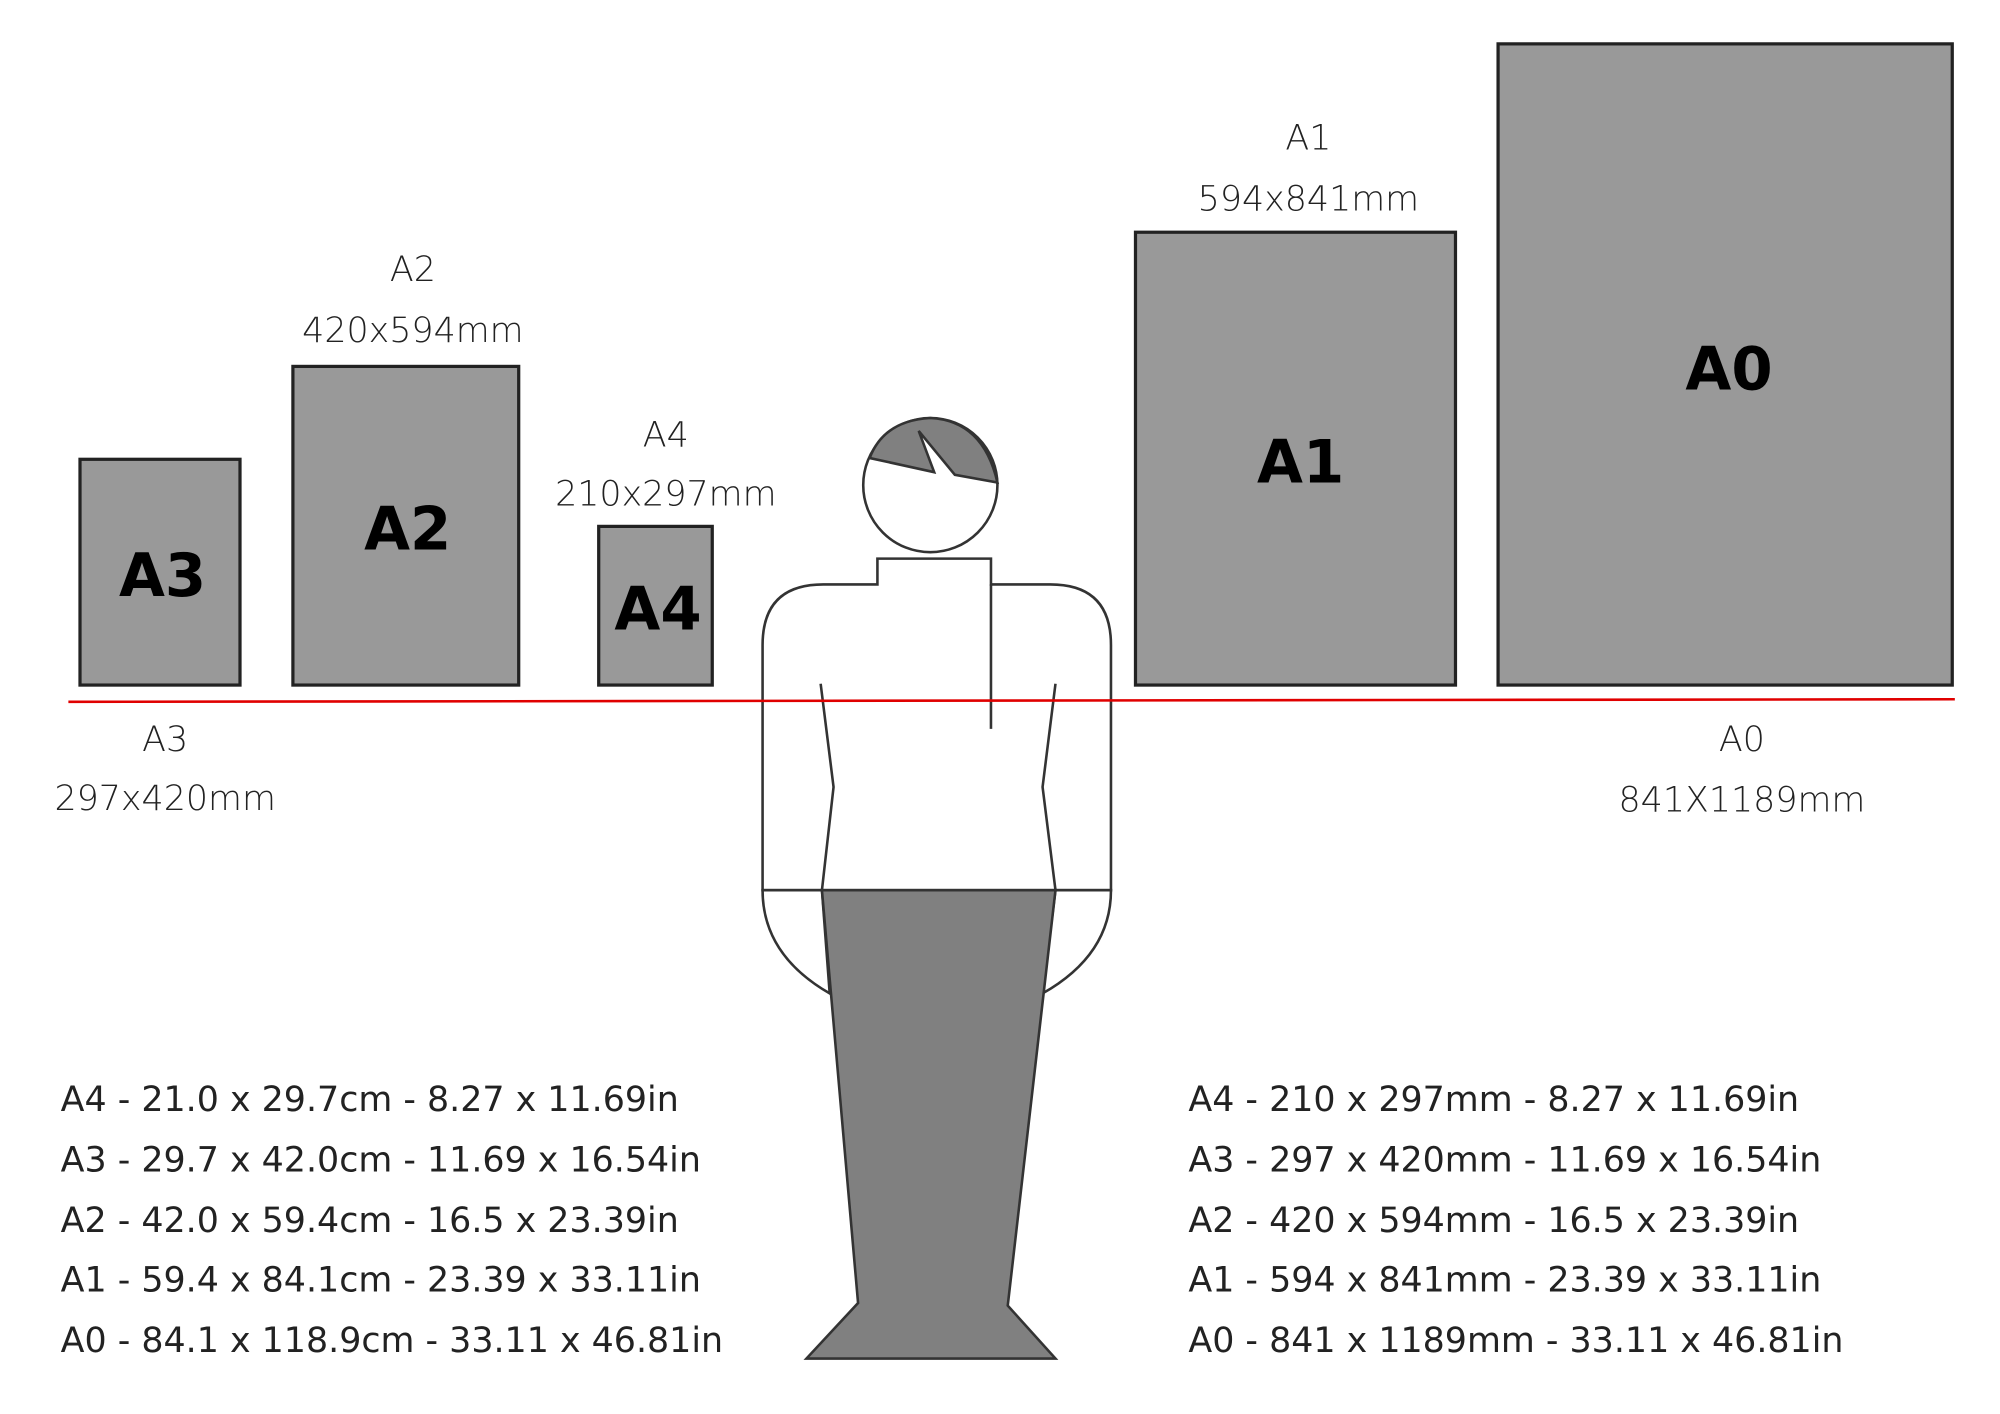 Image resolution: width=2000 pixels, height=1414 pixels. Describe the element at coordinates (1515, 1341) in the screenshot. I see `spec-mm-a0: A0 - 841 x 1189mm - 33.11 x 46.81in` at that location.